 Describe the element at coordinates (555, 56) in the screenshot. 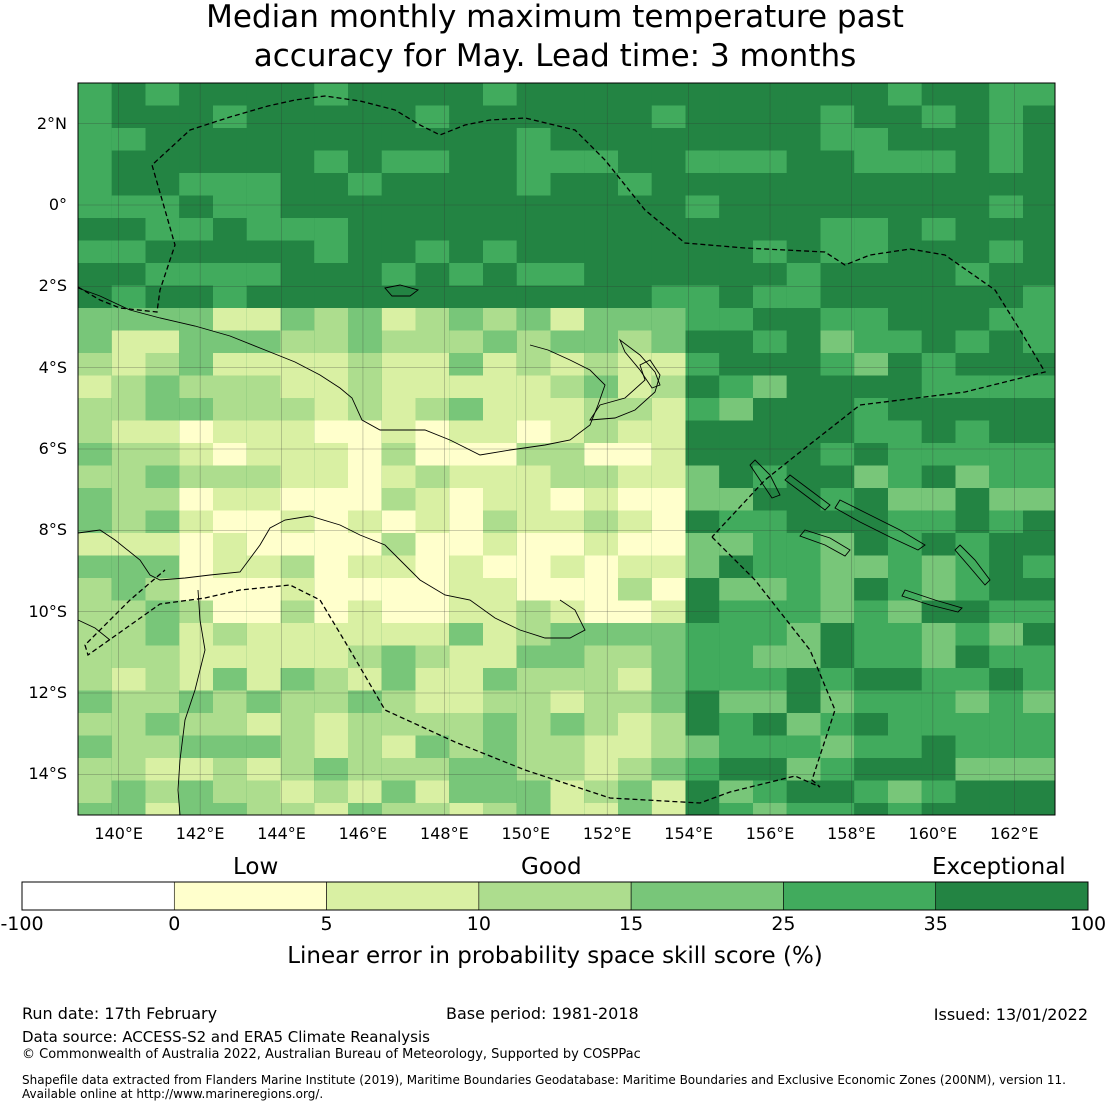

I see `map-title-line-2: accuracy for May. Lead time: 3 months` at that location.